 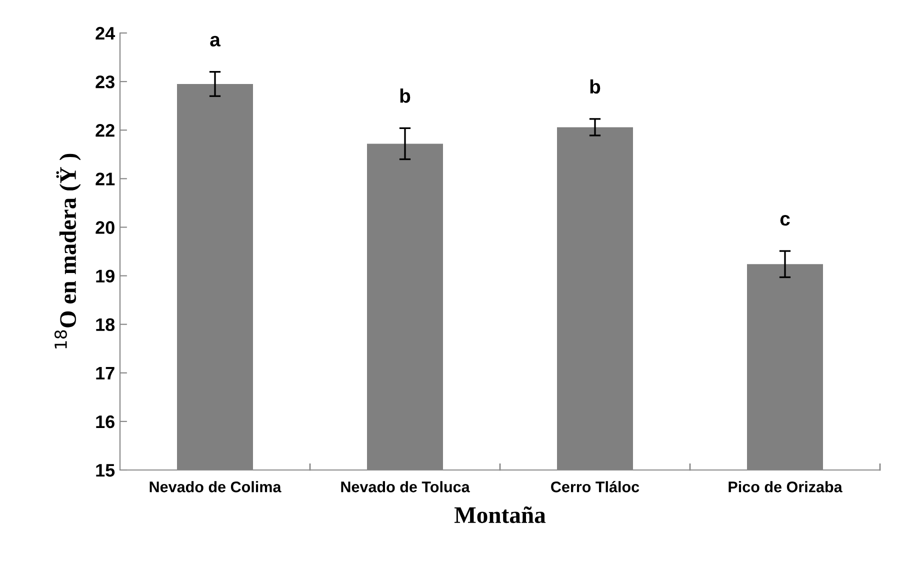 What do you see at coordinates (105, 227) in the screenshot?
I see `y-tick-label: 20` at bounding box center [105, 227].